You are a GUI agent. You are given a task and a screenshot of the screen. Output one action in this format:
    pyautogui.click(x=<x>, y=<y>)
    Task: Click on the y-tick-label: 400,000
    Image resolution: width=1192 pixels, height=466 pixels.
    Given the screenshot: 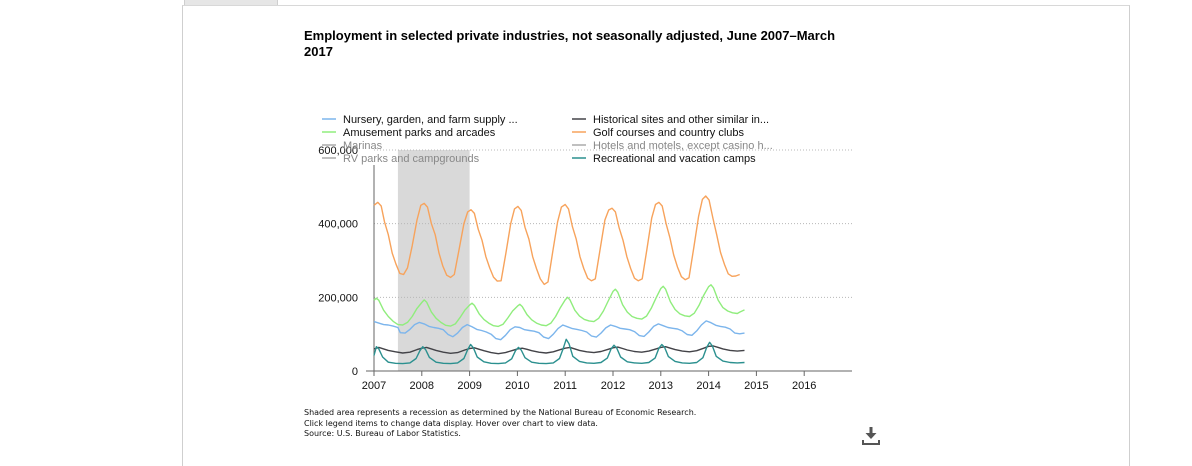 What is the action you would take?
    pyautogui.click(x=338, y=225)
    